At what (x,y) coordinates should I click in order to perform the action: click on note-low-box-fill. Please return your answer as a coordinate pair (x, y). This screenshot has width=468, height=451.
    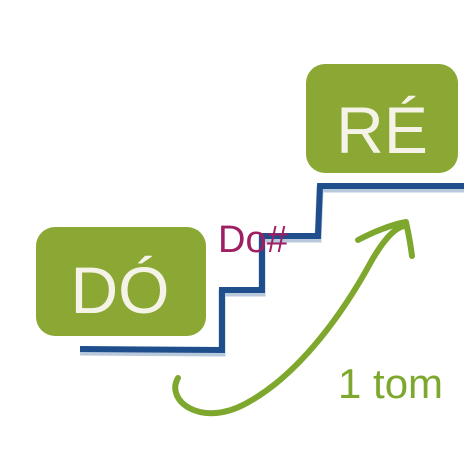
    Looking at the image, I should click on (121, 281).